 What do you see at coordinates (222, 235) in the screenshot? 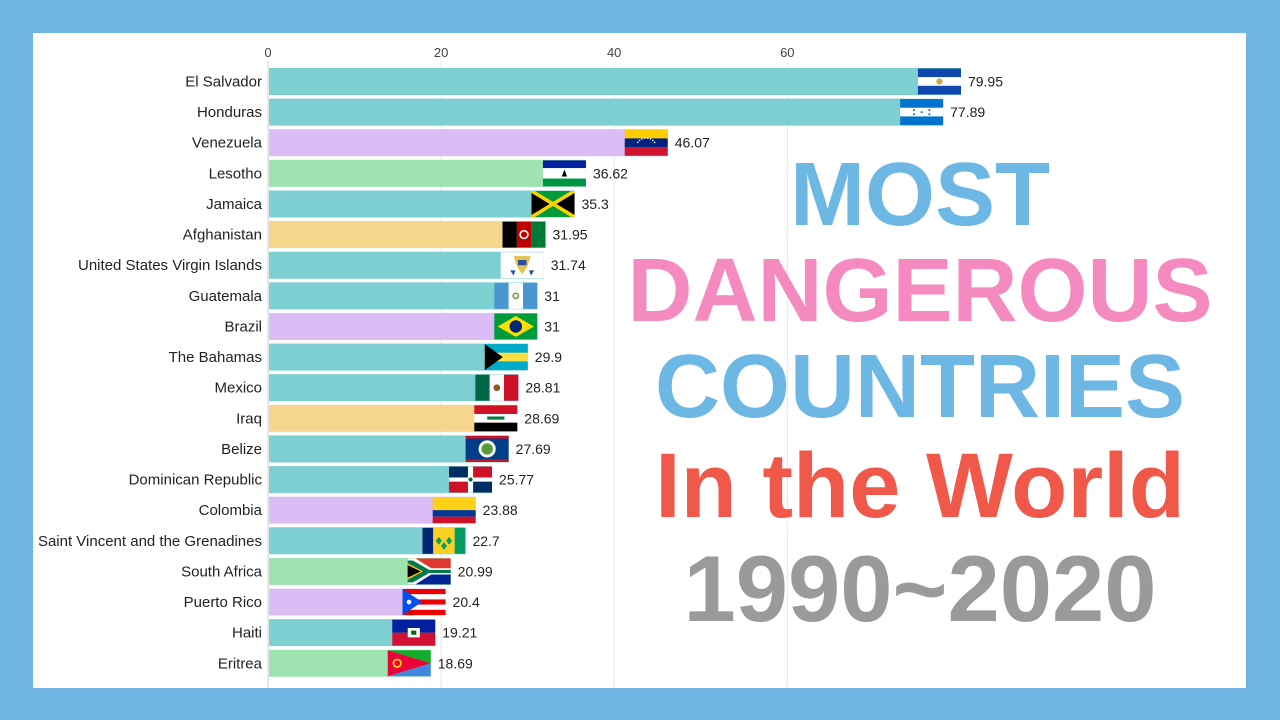
I see `category-label: Afghanistan` at bounding box center [222, 235].